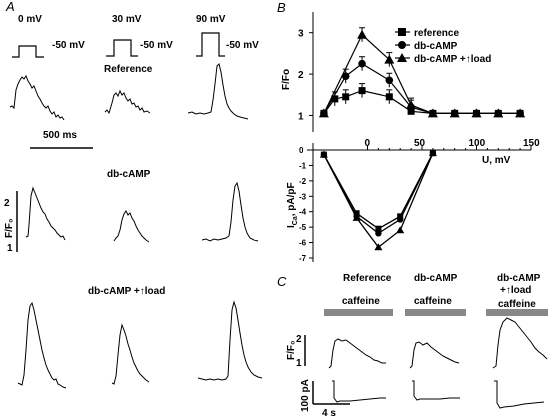 Image resolution: width=551 pixels, height=418 pixels. Describe the element at coordinates (301, 116) in the screenshot. I see `b-top-ytick-label-1: 1` at that location.